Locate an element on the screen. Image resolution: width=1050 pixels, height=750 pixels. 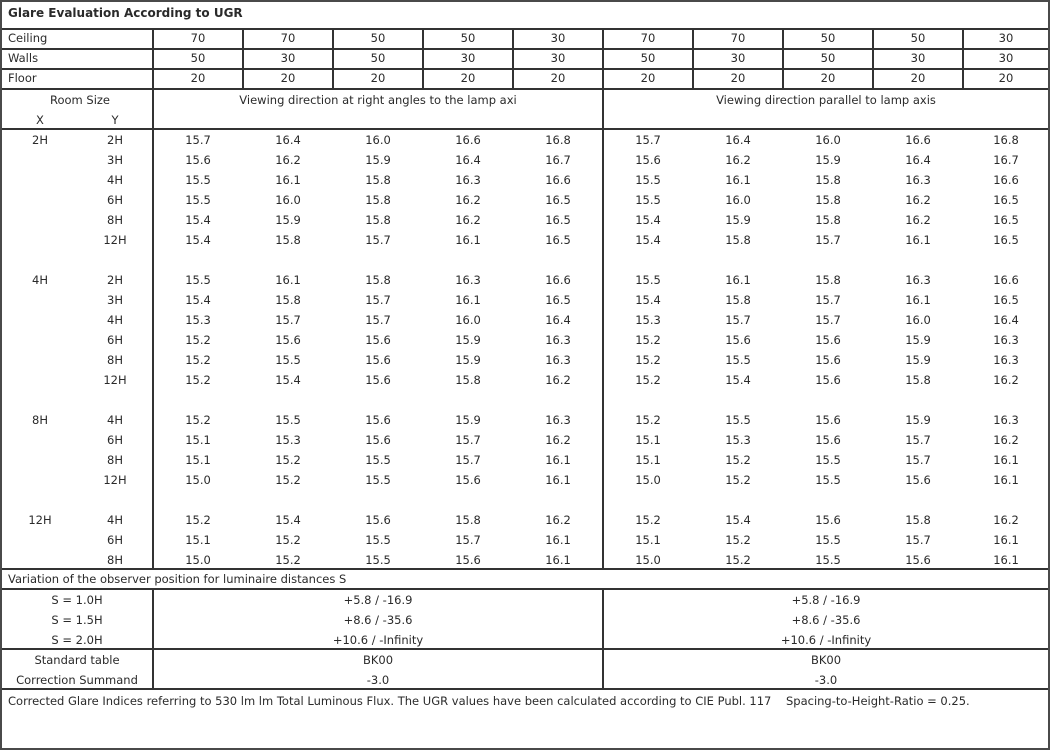
variation-right-angles: +10.6 / -Infinity is located at coordinates (378, 640).